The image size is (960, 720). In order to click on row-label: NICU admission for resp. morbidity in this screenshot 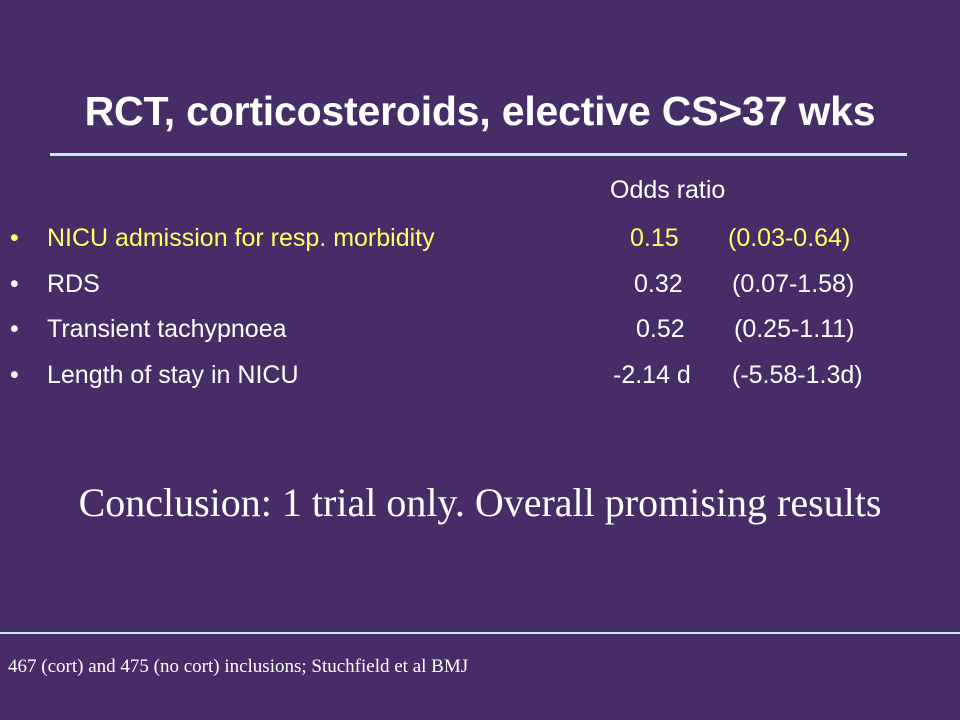, I will do `click(241, 238)`.